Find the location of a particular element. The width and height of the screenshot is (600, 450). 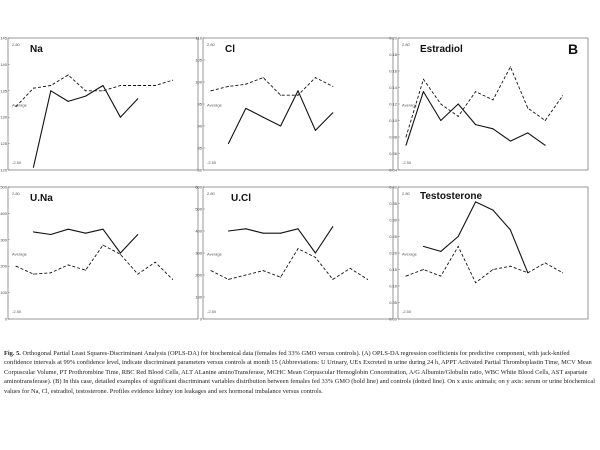

y-tick-label: 0.12 is located at coordinates (393, 104).